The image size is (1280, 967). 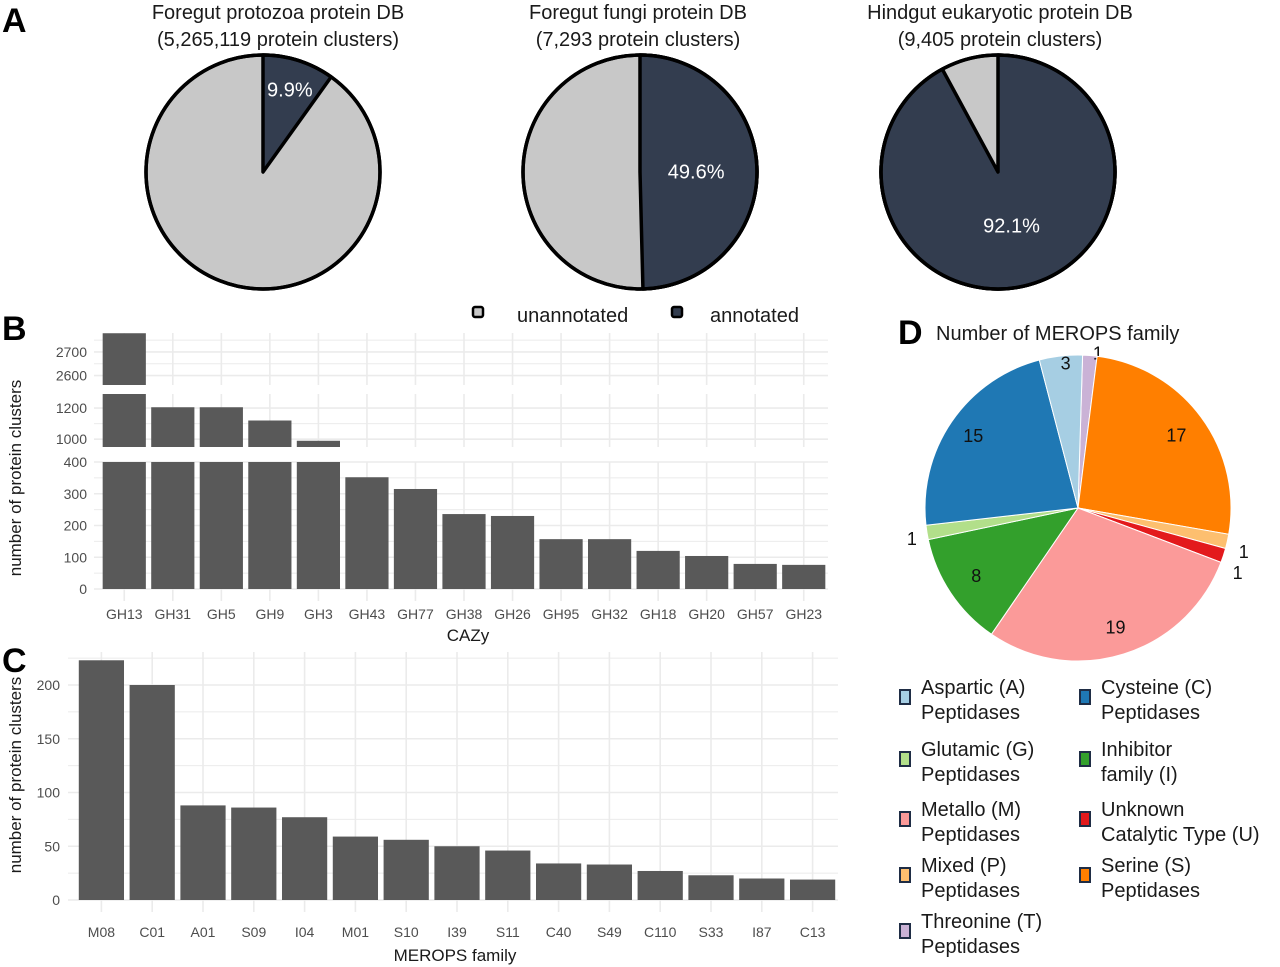 What do you see at coordinates (1106, 584) in the screenshot?
I see `pie-slice-metallo-m-peptidases` at bounding box center [1106, 584].